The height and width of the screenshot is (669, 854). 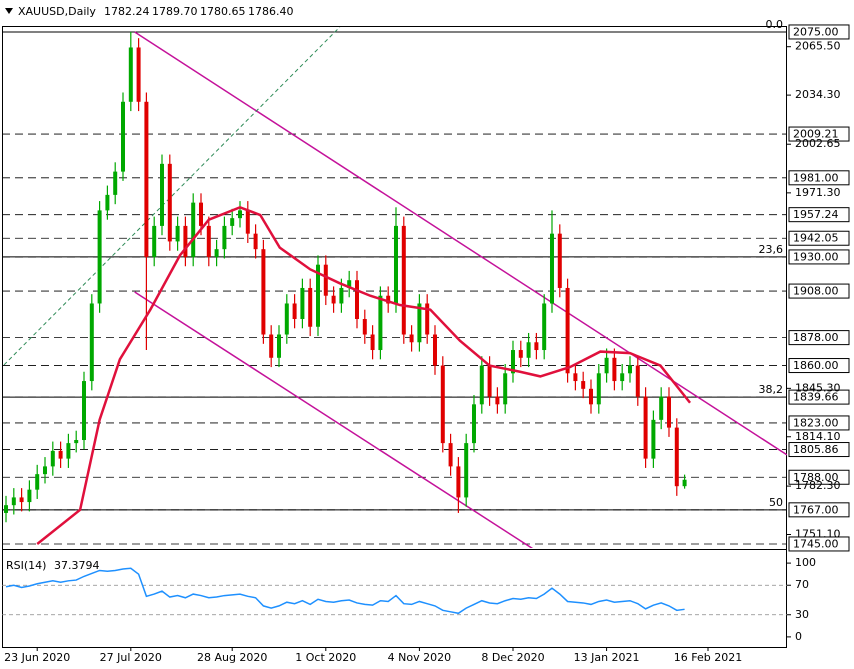 What do you see at coordinates (818, 534) in the screenshot?
I see `y-tick-label: 1751.10` at bounding box center [818, 534].